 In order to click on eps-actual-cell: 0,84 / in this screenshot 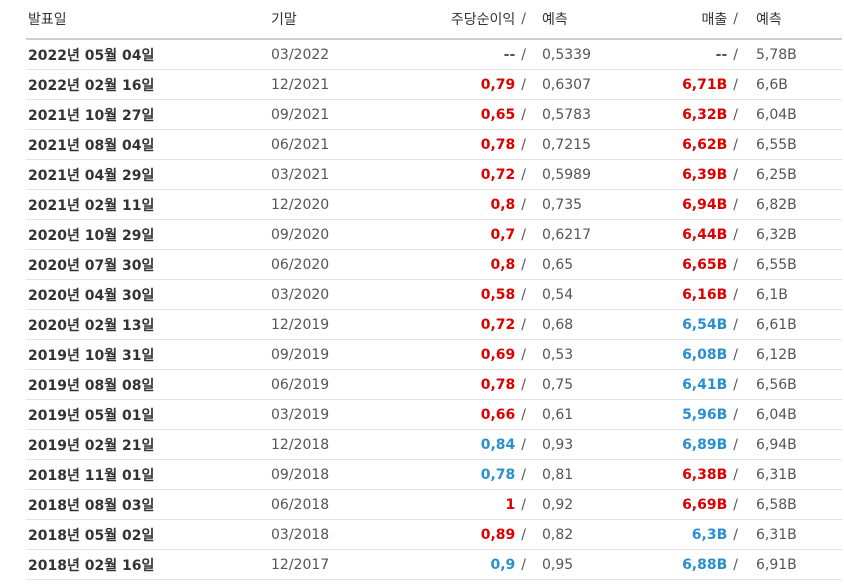, I will do `click(503, 444)`.